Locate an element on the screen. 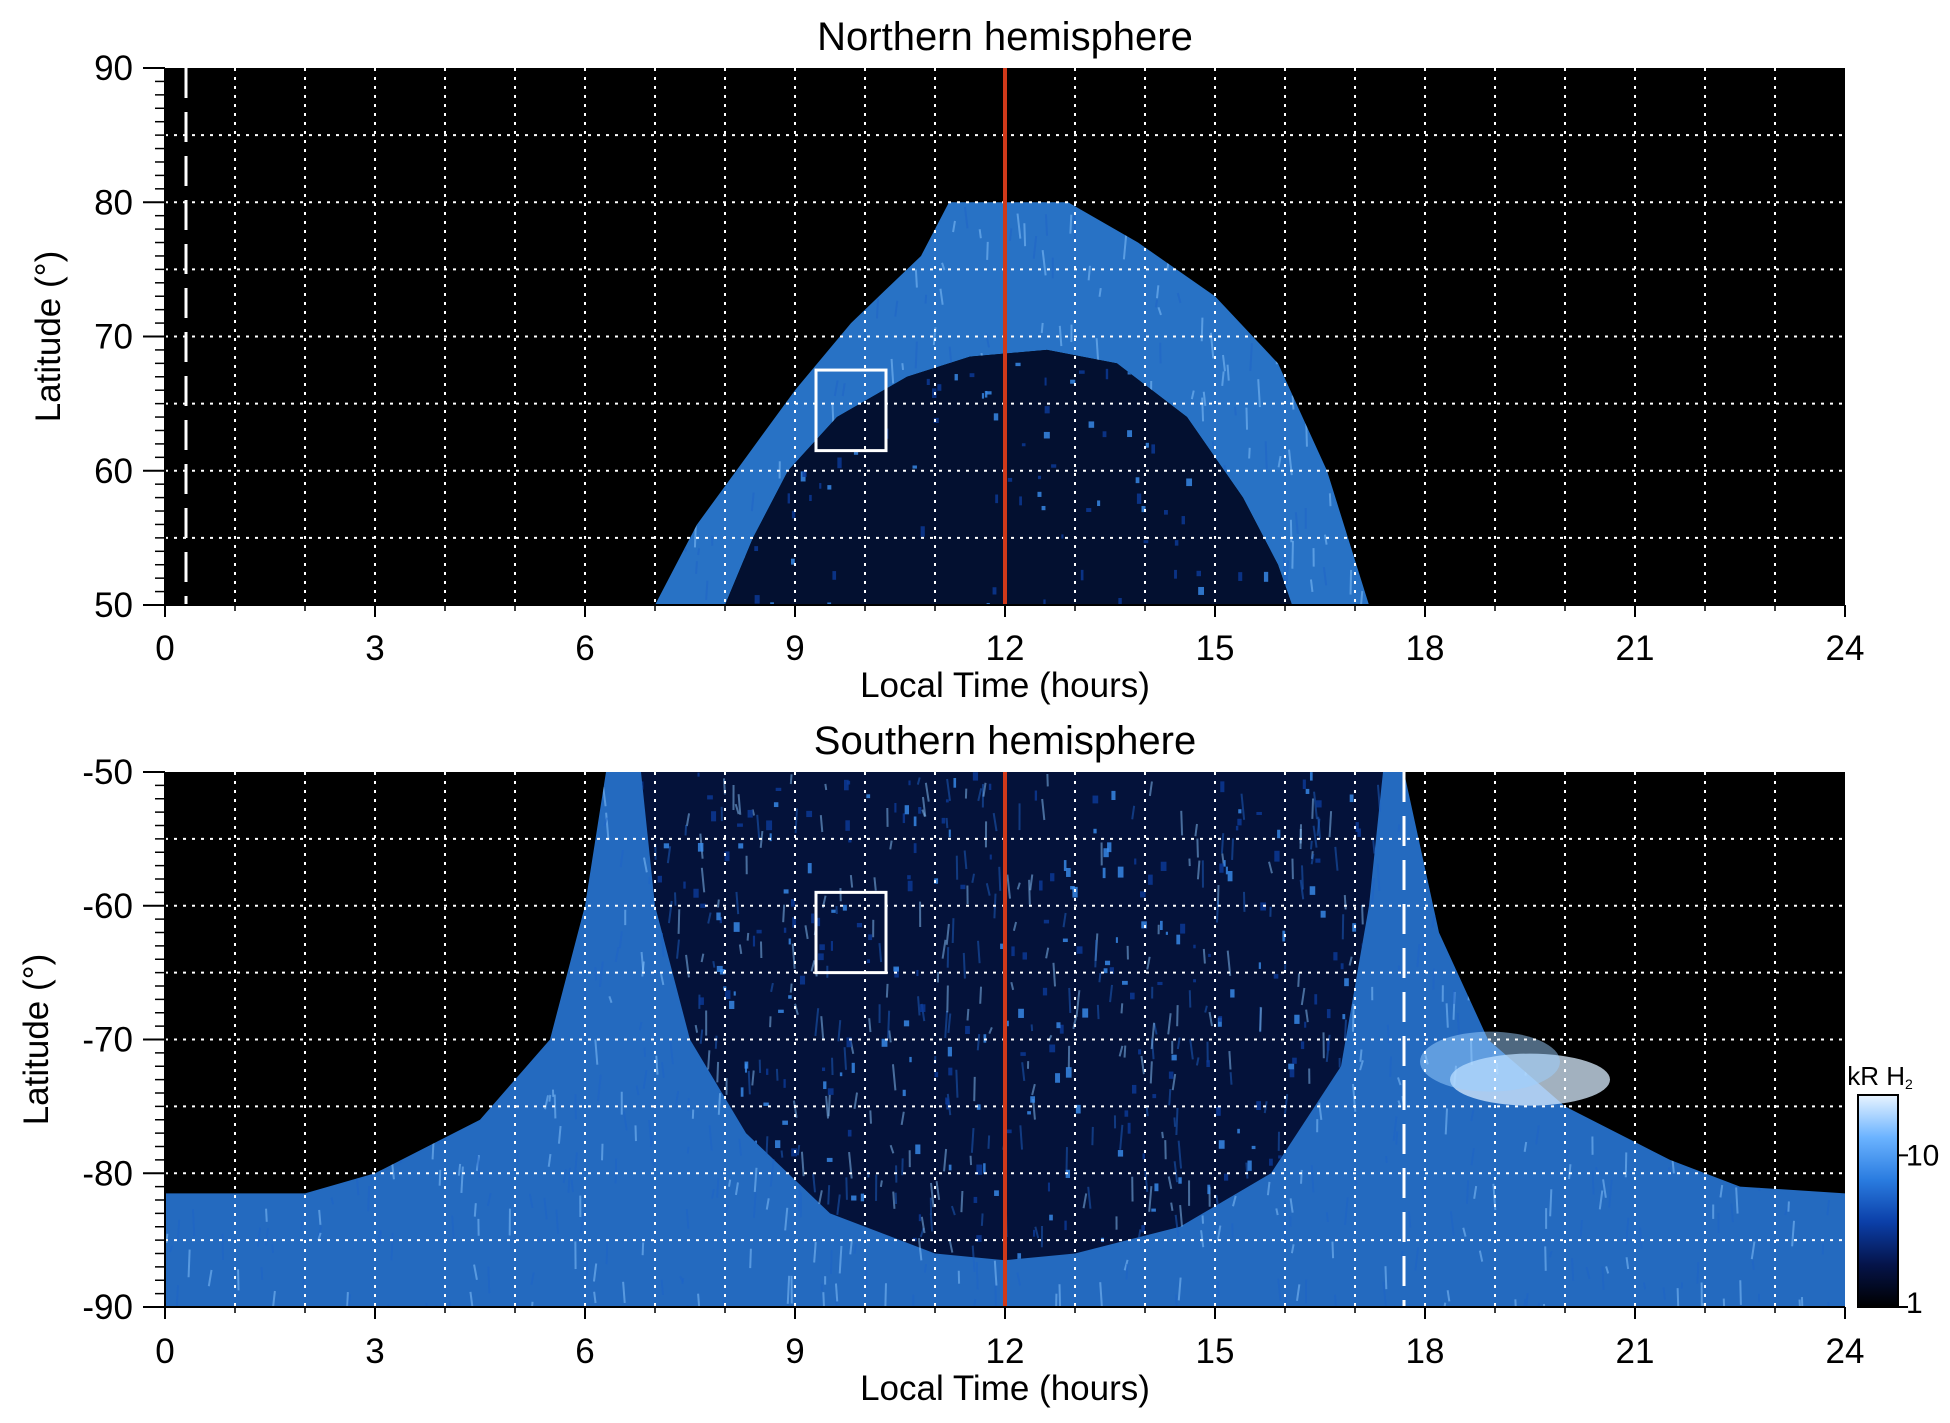 The image size is (1950, 1423). chart-title: Northern hemisphere is located at coordinates (1005, 37).